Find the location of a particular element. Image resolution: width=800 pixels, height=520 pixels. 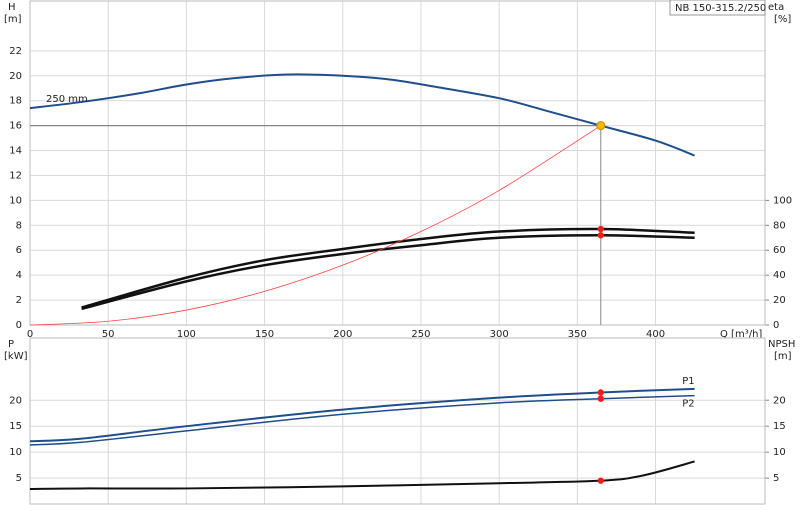

y-axis-label: H is located at coordinates (12, 7).